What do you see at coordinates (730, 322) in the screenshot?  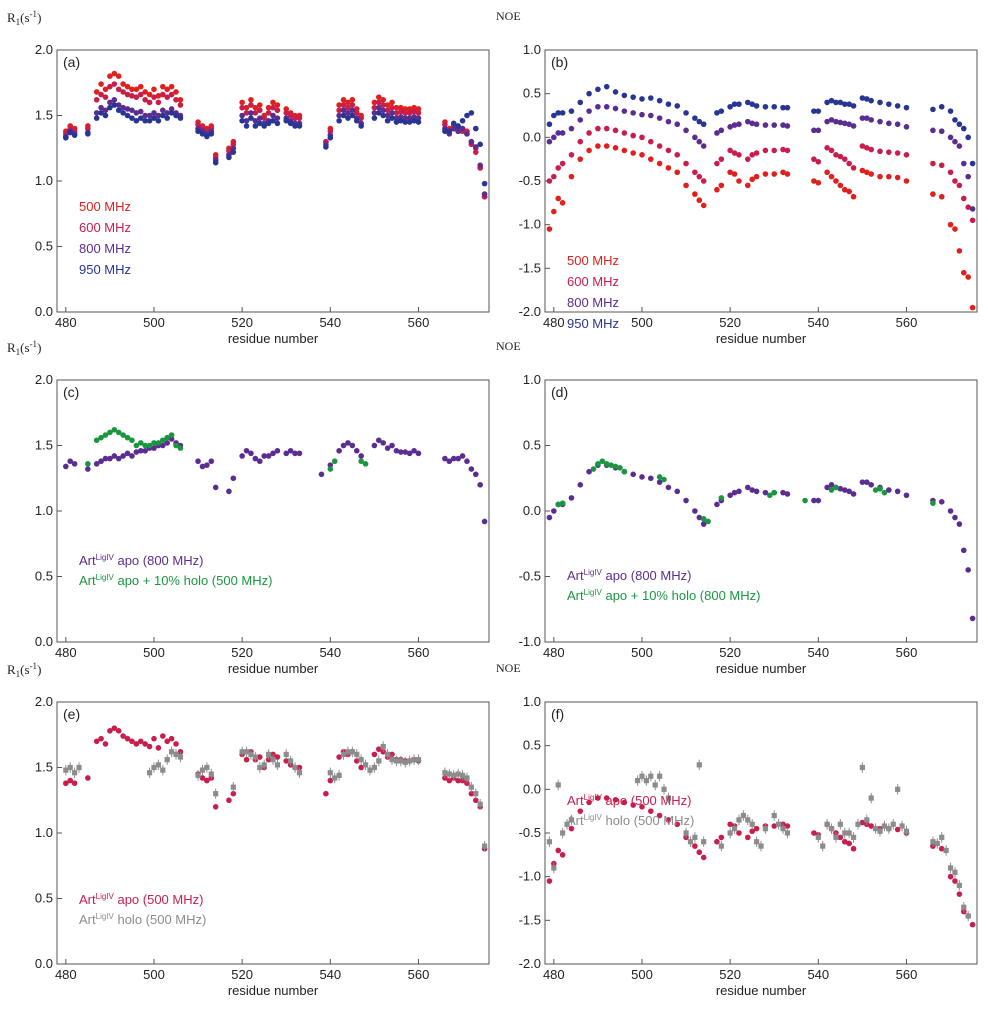 I see `x-tick-label: 520` at bounding box center [730, 322].